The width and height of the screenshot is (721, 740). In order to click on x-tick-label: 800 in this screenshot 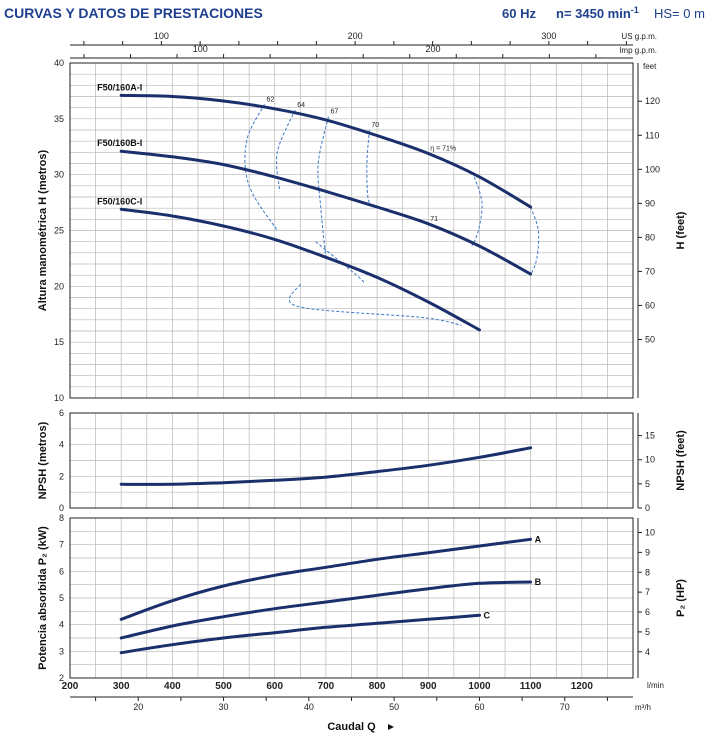, I will do `click(377, 686)`.